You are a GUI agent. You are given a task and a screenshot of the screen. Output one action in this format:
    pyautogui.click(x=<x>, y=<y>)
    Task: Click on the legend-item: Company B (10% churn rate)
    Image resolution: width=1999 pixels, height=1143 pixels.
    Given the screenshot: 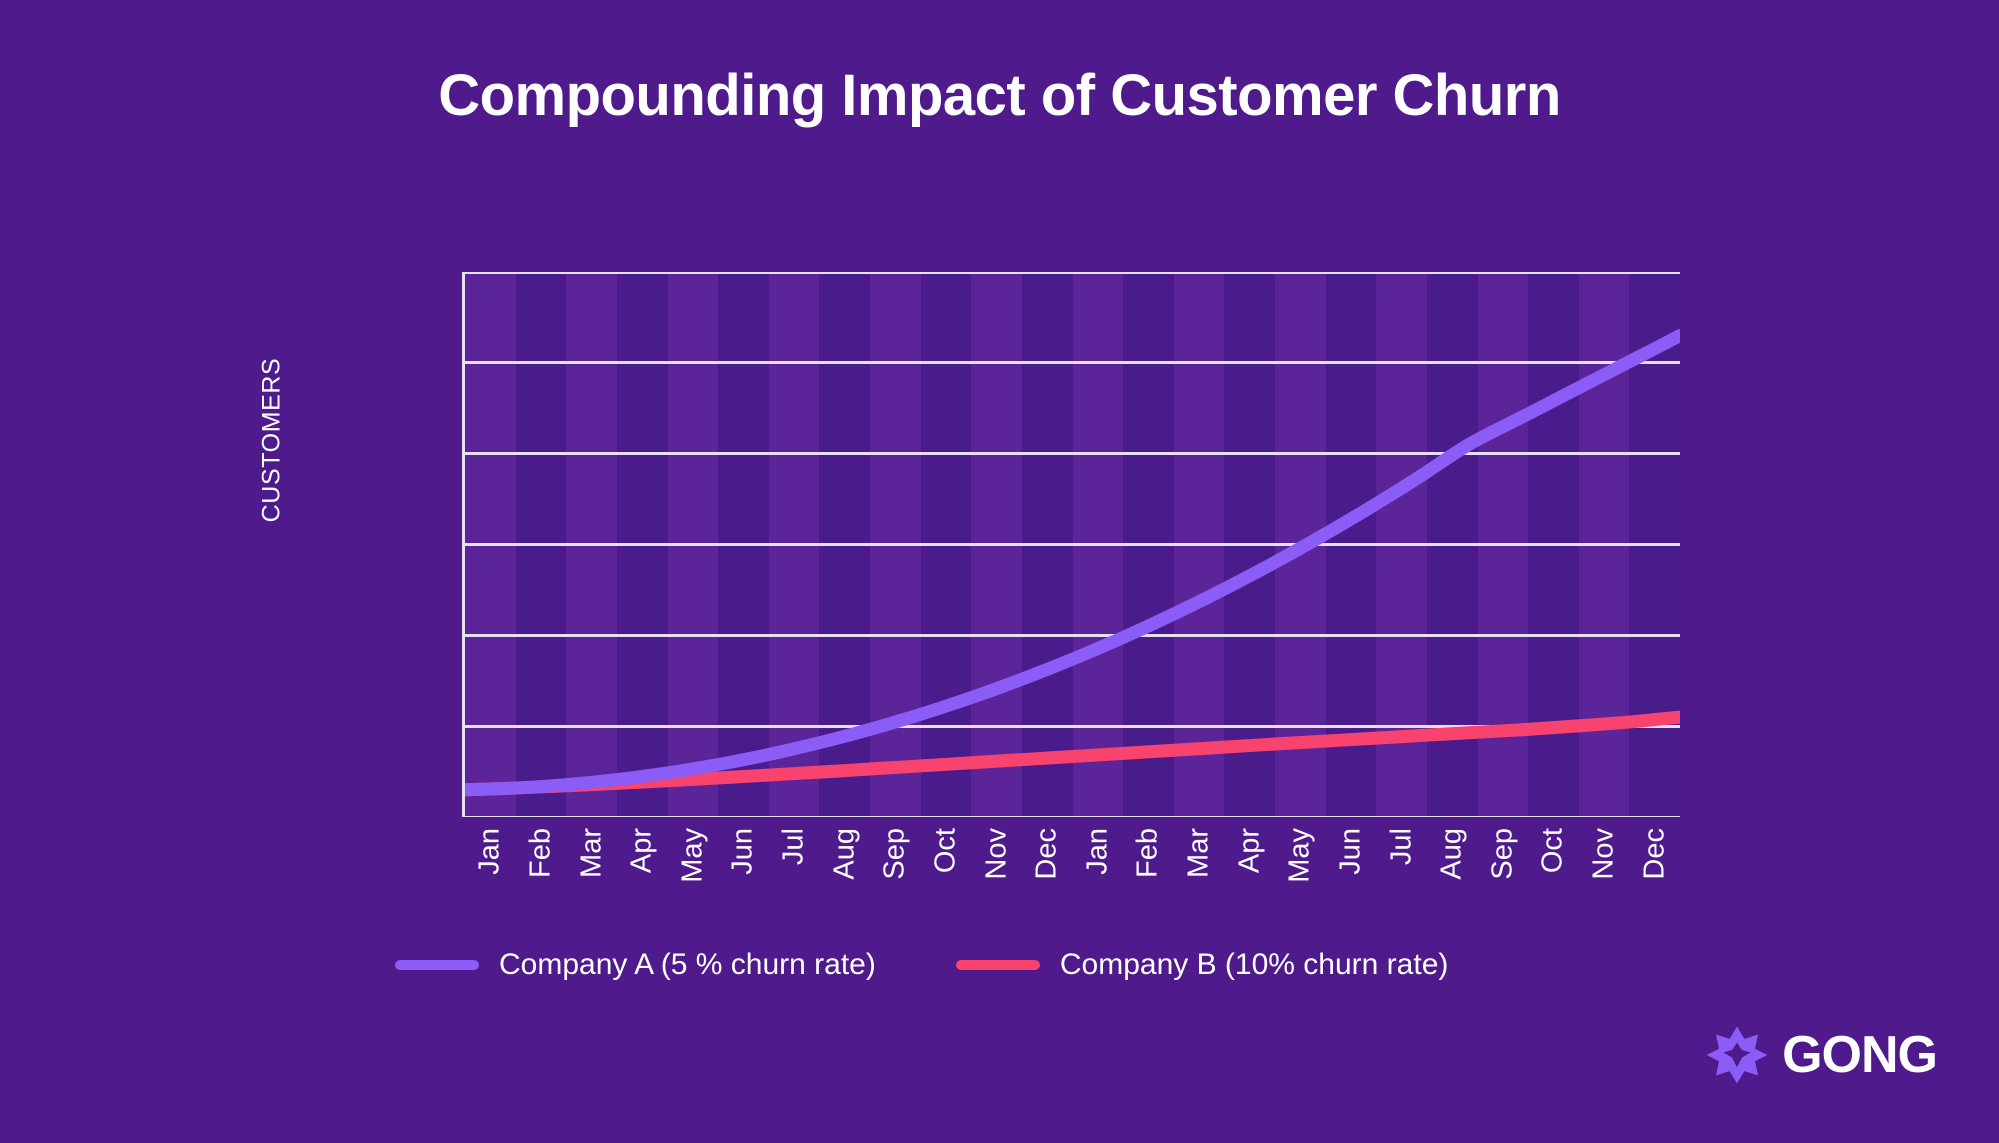 What is the action you would take?
    pyautogui.click(x=1202, y=965)
    